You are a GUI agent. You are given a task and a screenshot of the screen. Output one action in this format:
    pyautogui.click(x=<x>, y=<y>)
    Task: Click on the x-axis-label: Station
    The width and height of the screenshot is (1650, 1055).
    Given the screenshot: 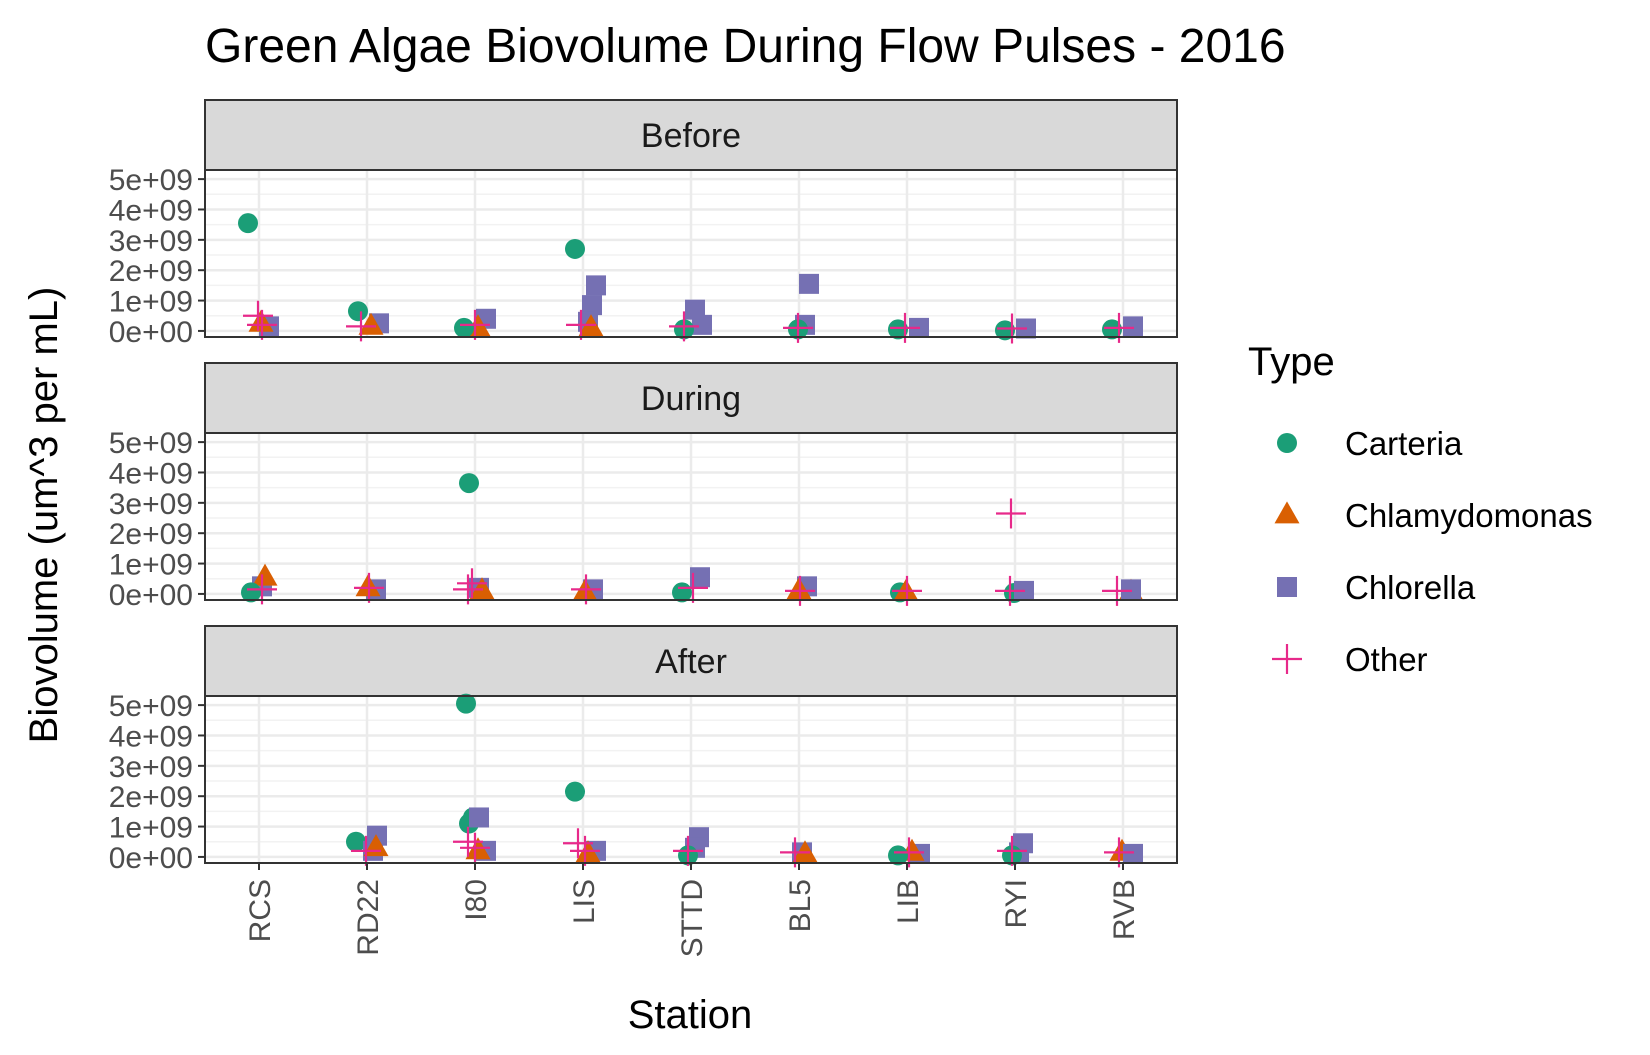 What is the action you would take?
    pyautogui.click(x=690, y=1015)
    